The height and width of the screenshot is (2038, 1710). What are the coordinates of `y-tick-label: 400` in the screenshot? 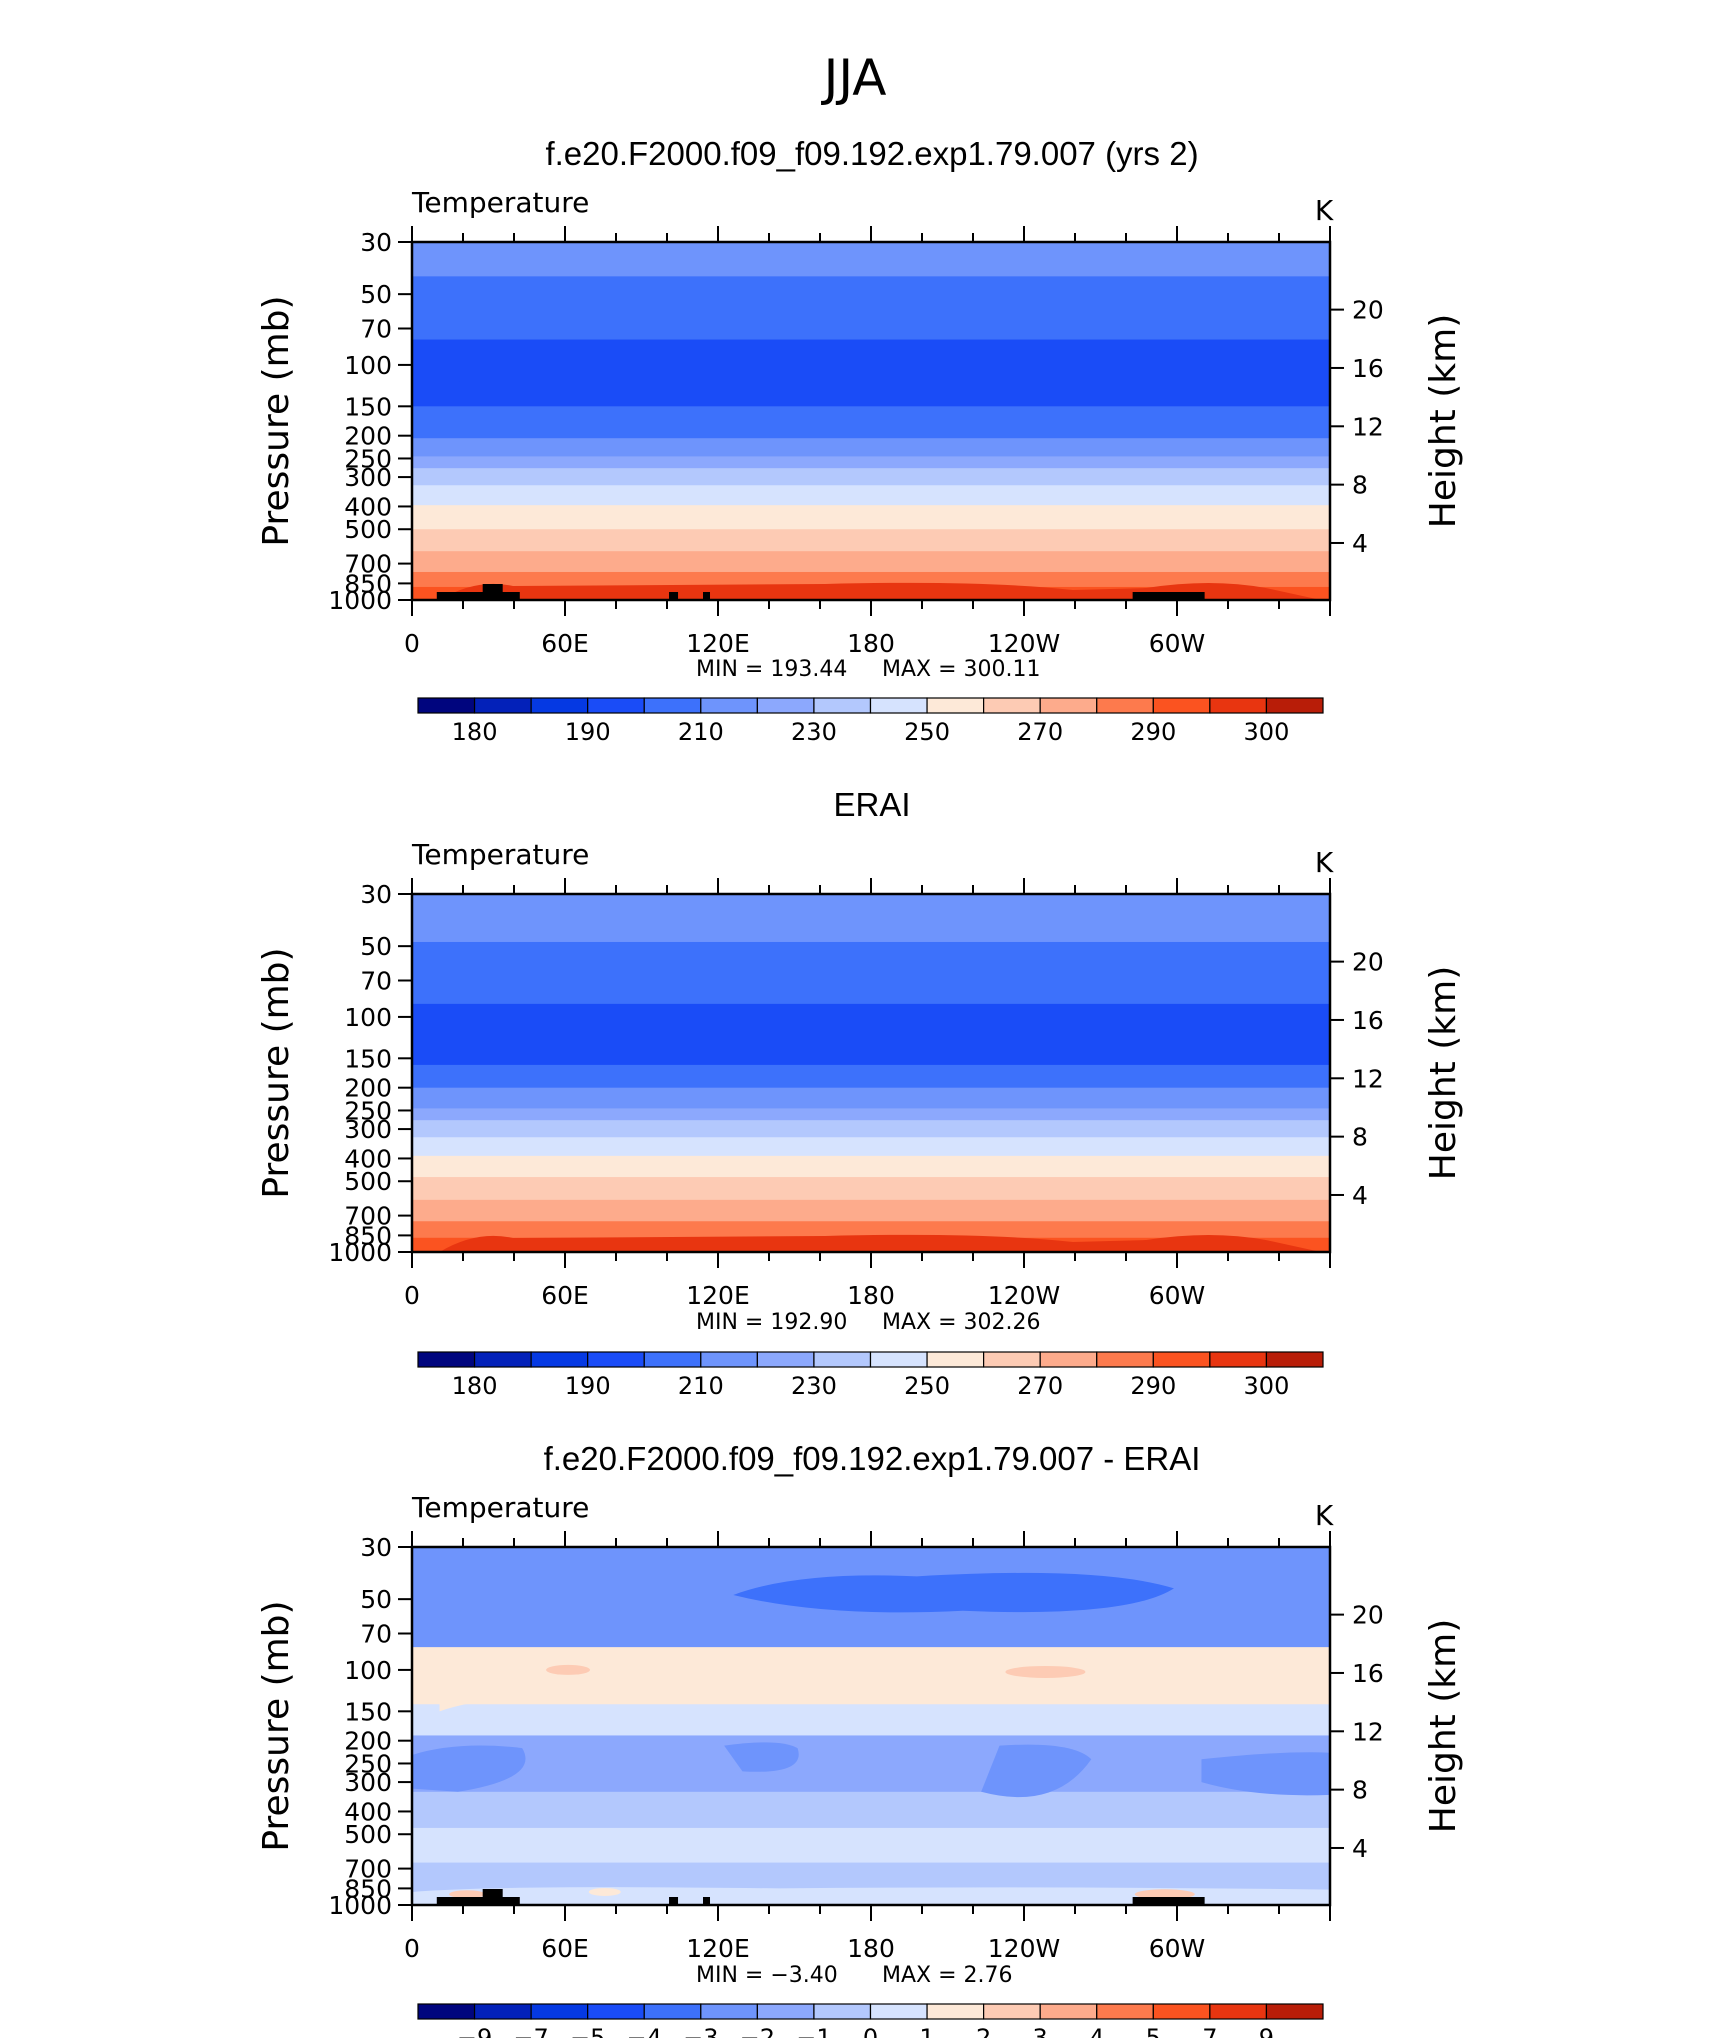 It's located at (368, 1158).